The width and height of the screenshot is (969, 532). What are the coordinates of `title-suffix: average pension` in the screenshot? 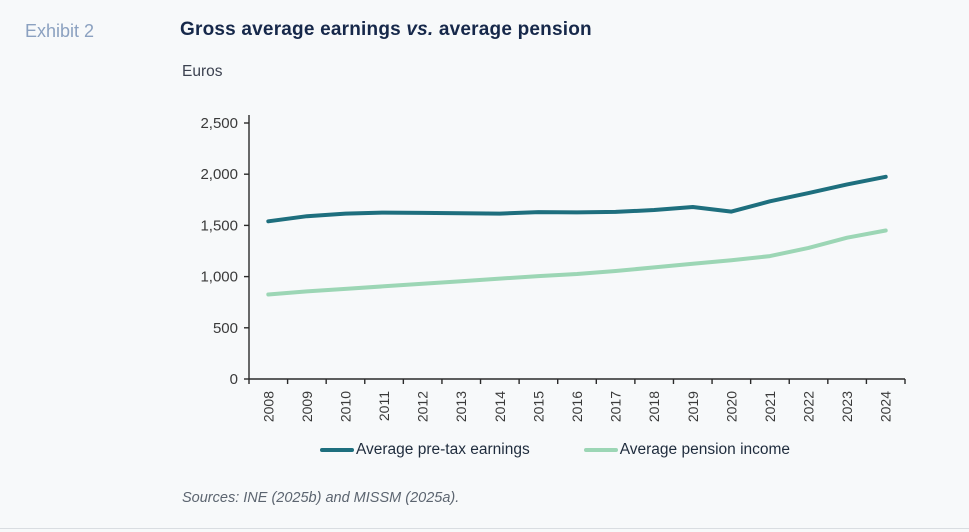 It's located at (512, 29).